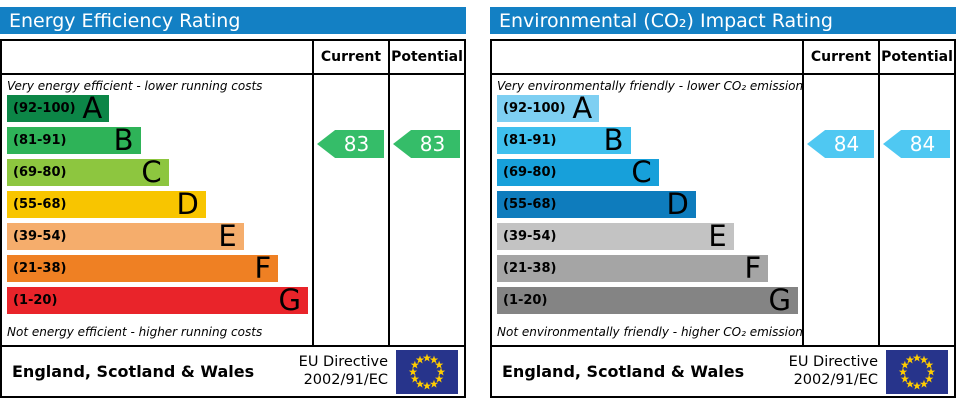 The width and height of the screenshot is (957, 404). I want to click on panel-title-bar: Environmental (CO₂) Impact Rating, so click(723, 20).